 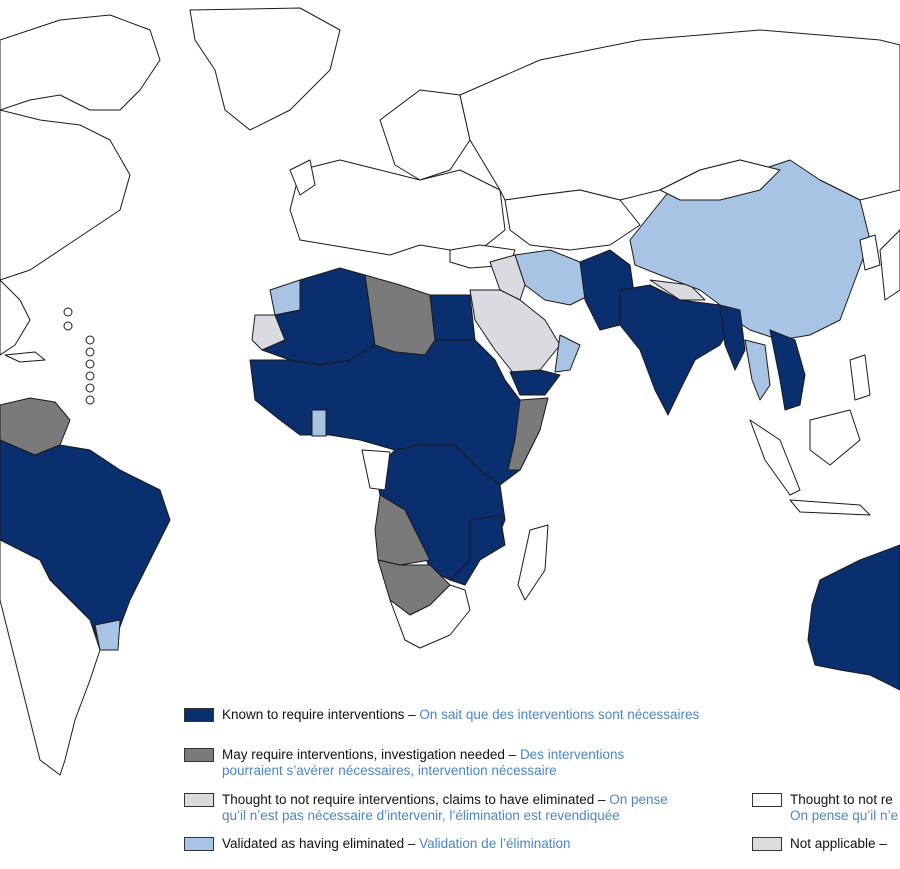 What do you see at coordinates (402, 530) in the screenshot?
I see `region-angola` at bounding box center [402, 530].